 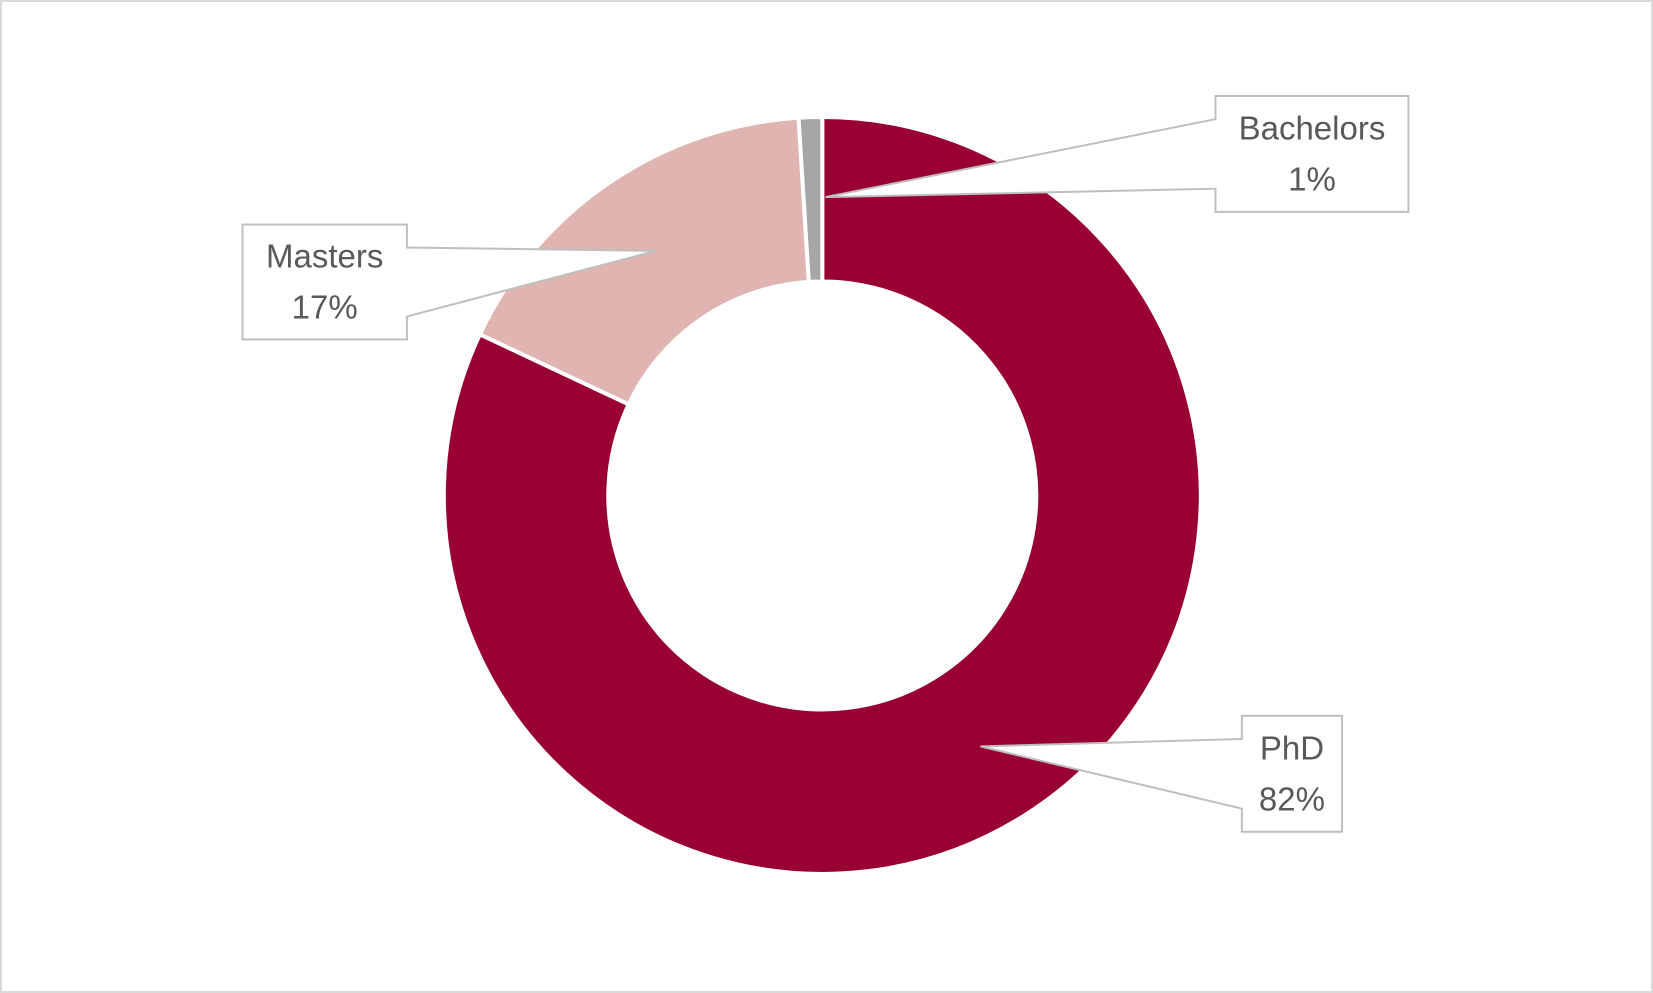 What do you see at coordinates (1312, 178) in the screenshot?
I see `data-label-value: 1%` at bounding box center [1312, 178].